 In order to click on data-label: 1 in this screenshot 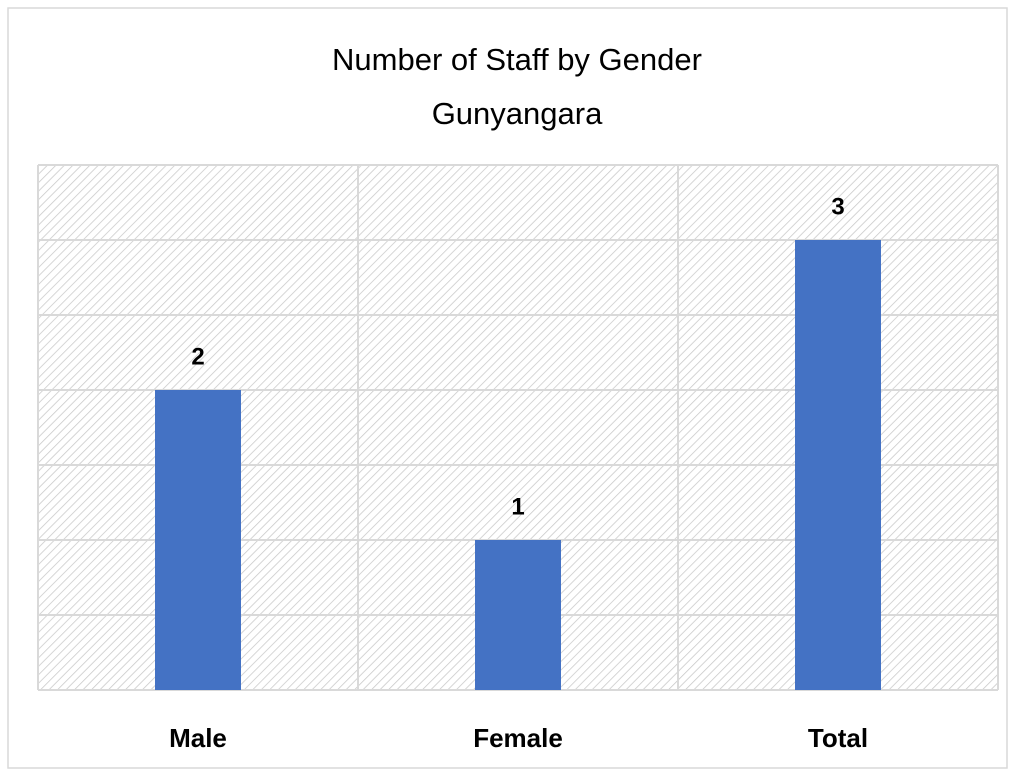, I will do `click(517, 506)`.